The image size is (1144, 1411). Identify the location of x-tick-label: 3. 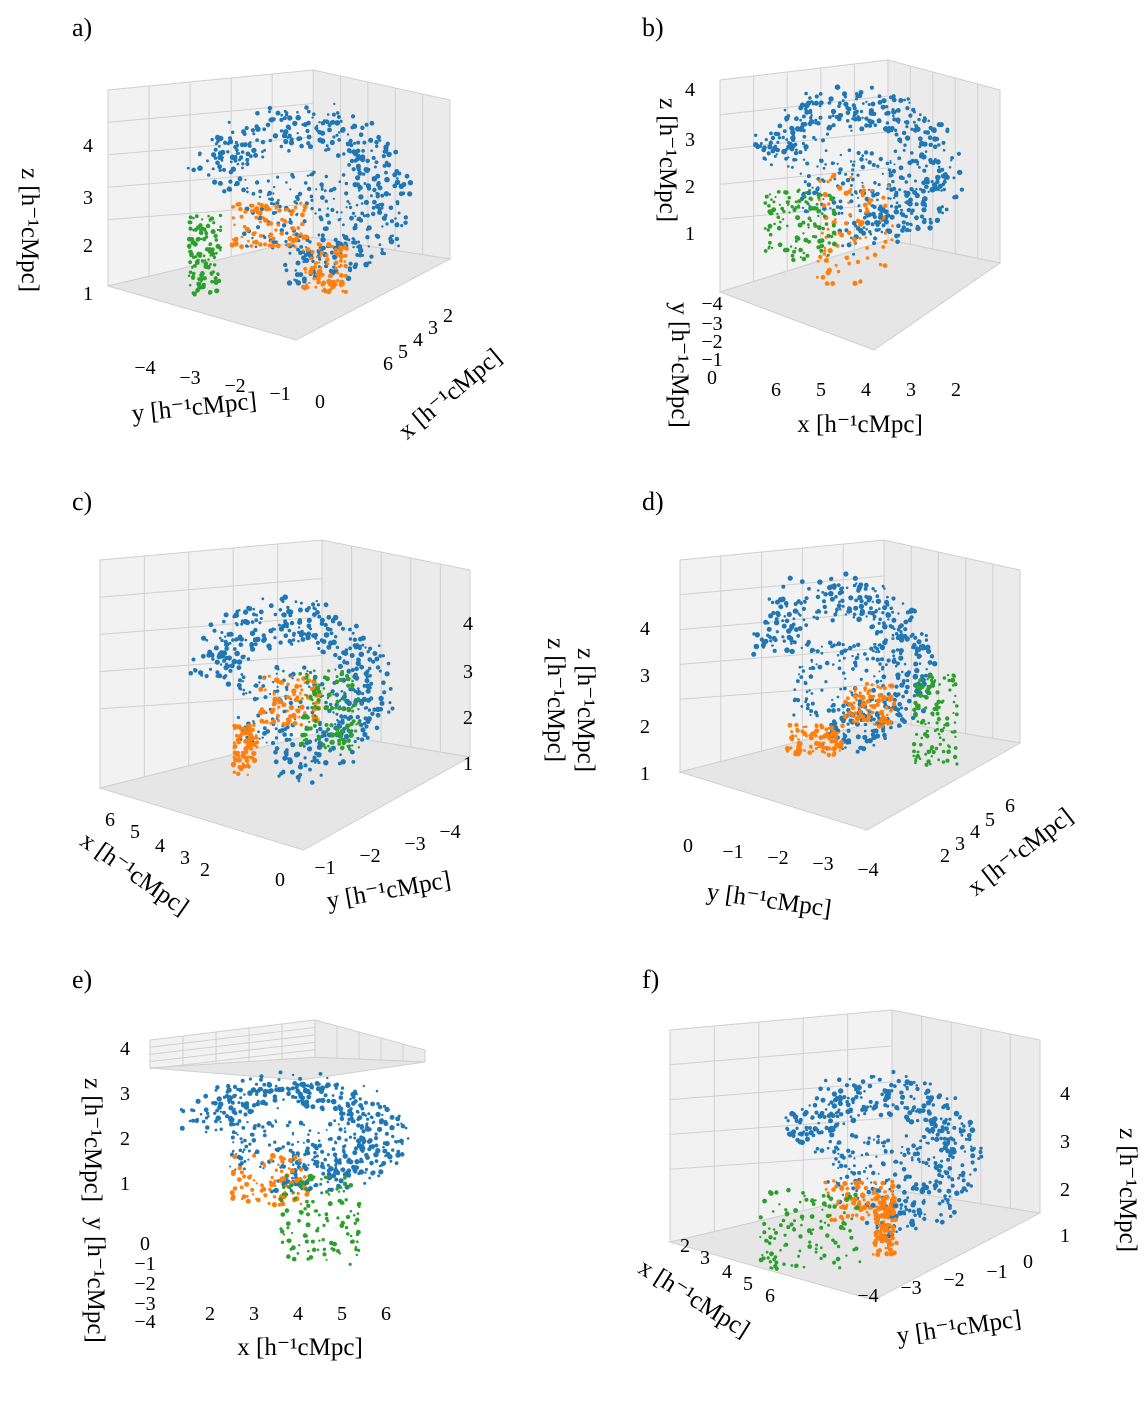
(185, 858).